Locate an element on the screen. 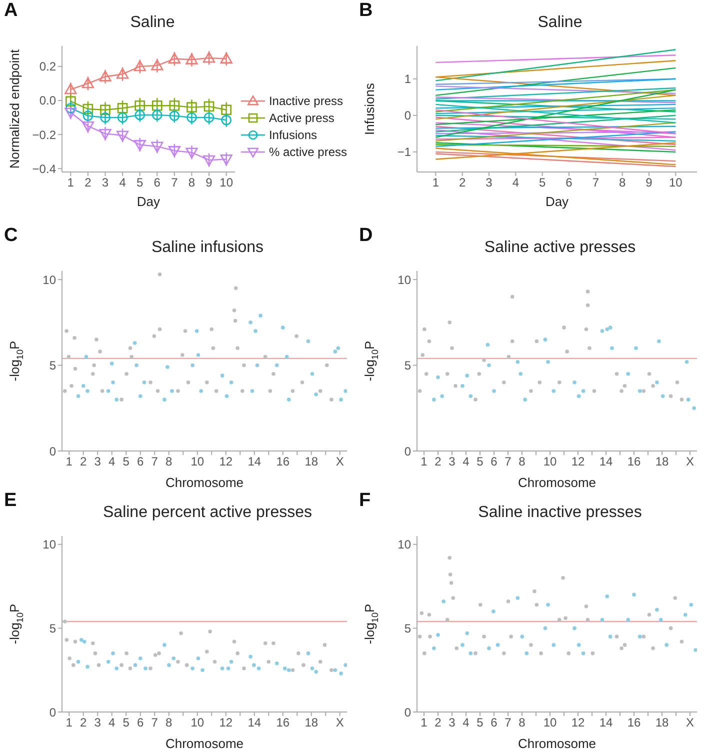 This screenshot has width=709, height=756. legend-label: % active press is located at coordinates (307, 151).